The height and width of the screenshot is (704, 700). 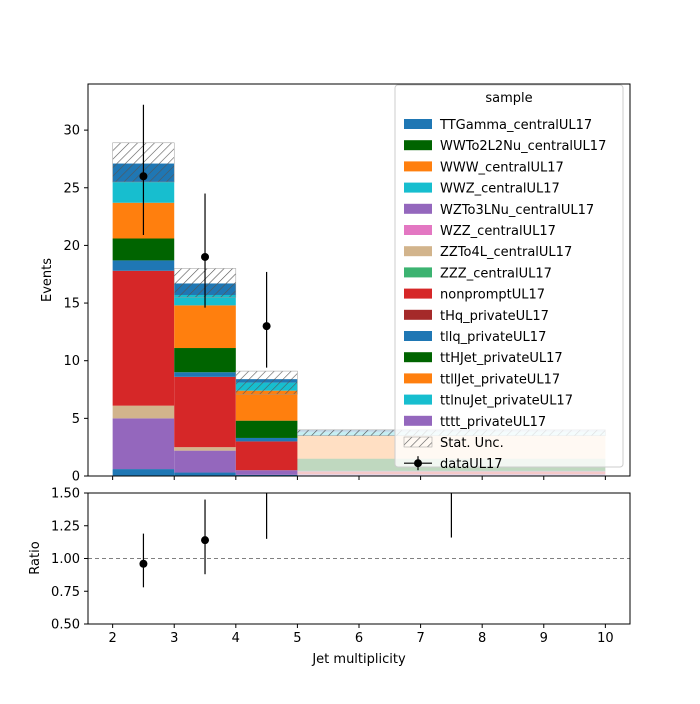 I want to click on x-tick-label: 9, so click(x=544, y=638).